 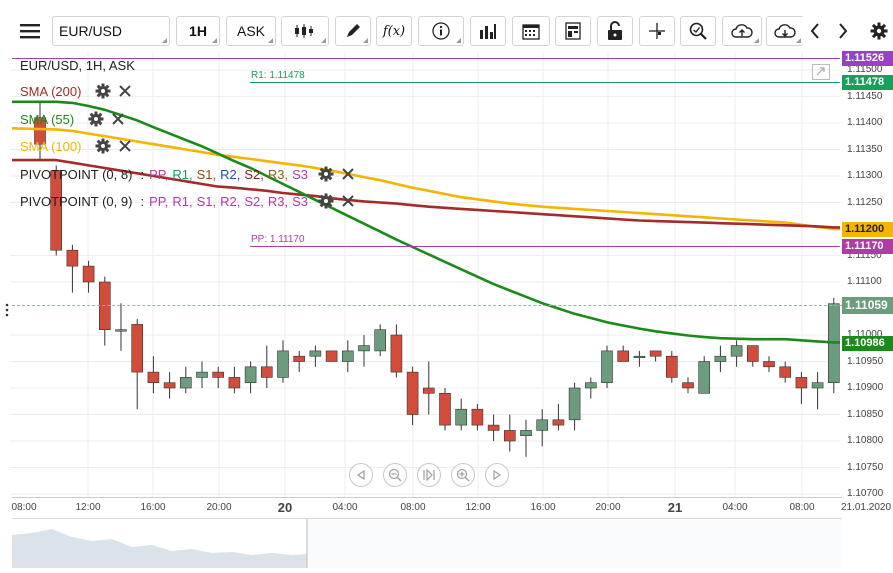 I want to click on sma200-line, so click(x=426, y=193).